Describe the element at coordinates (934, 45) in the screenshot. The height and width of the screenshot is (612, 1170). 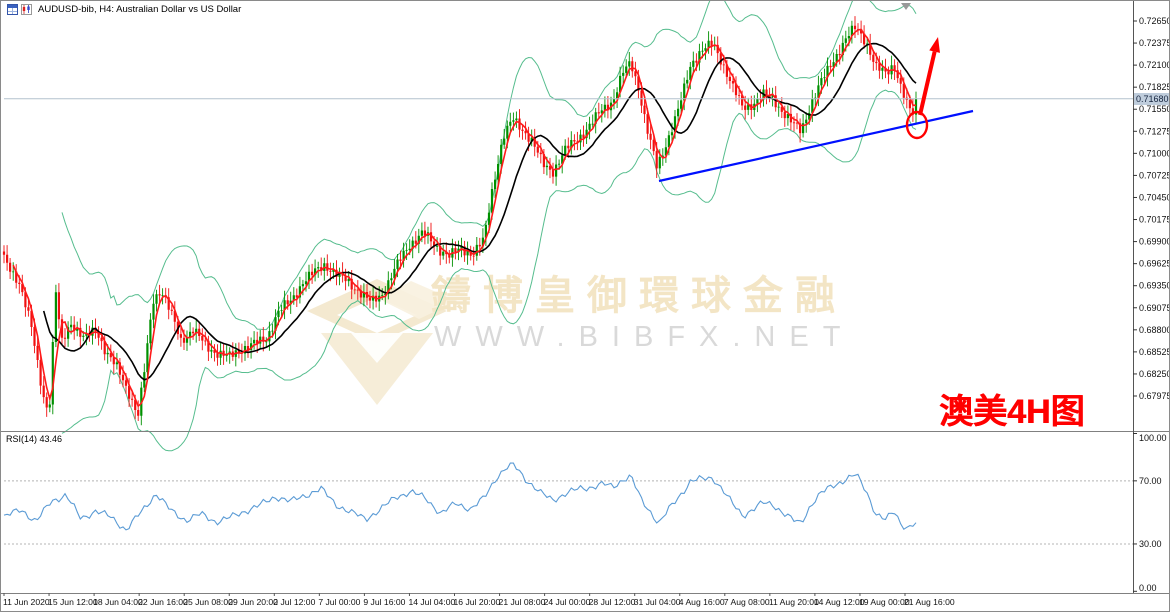
I see `arrow-annotation-head` at that location.